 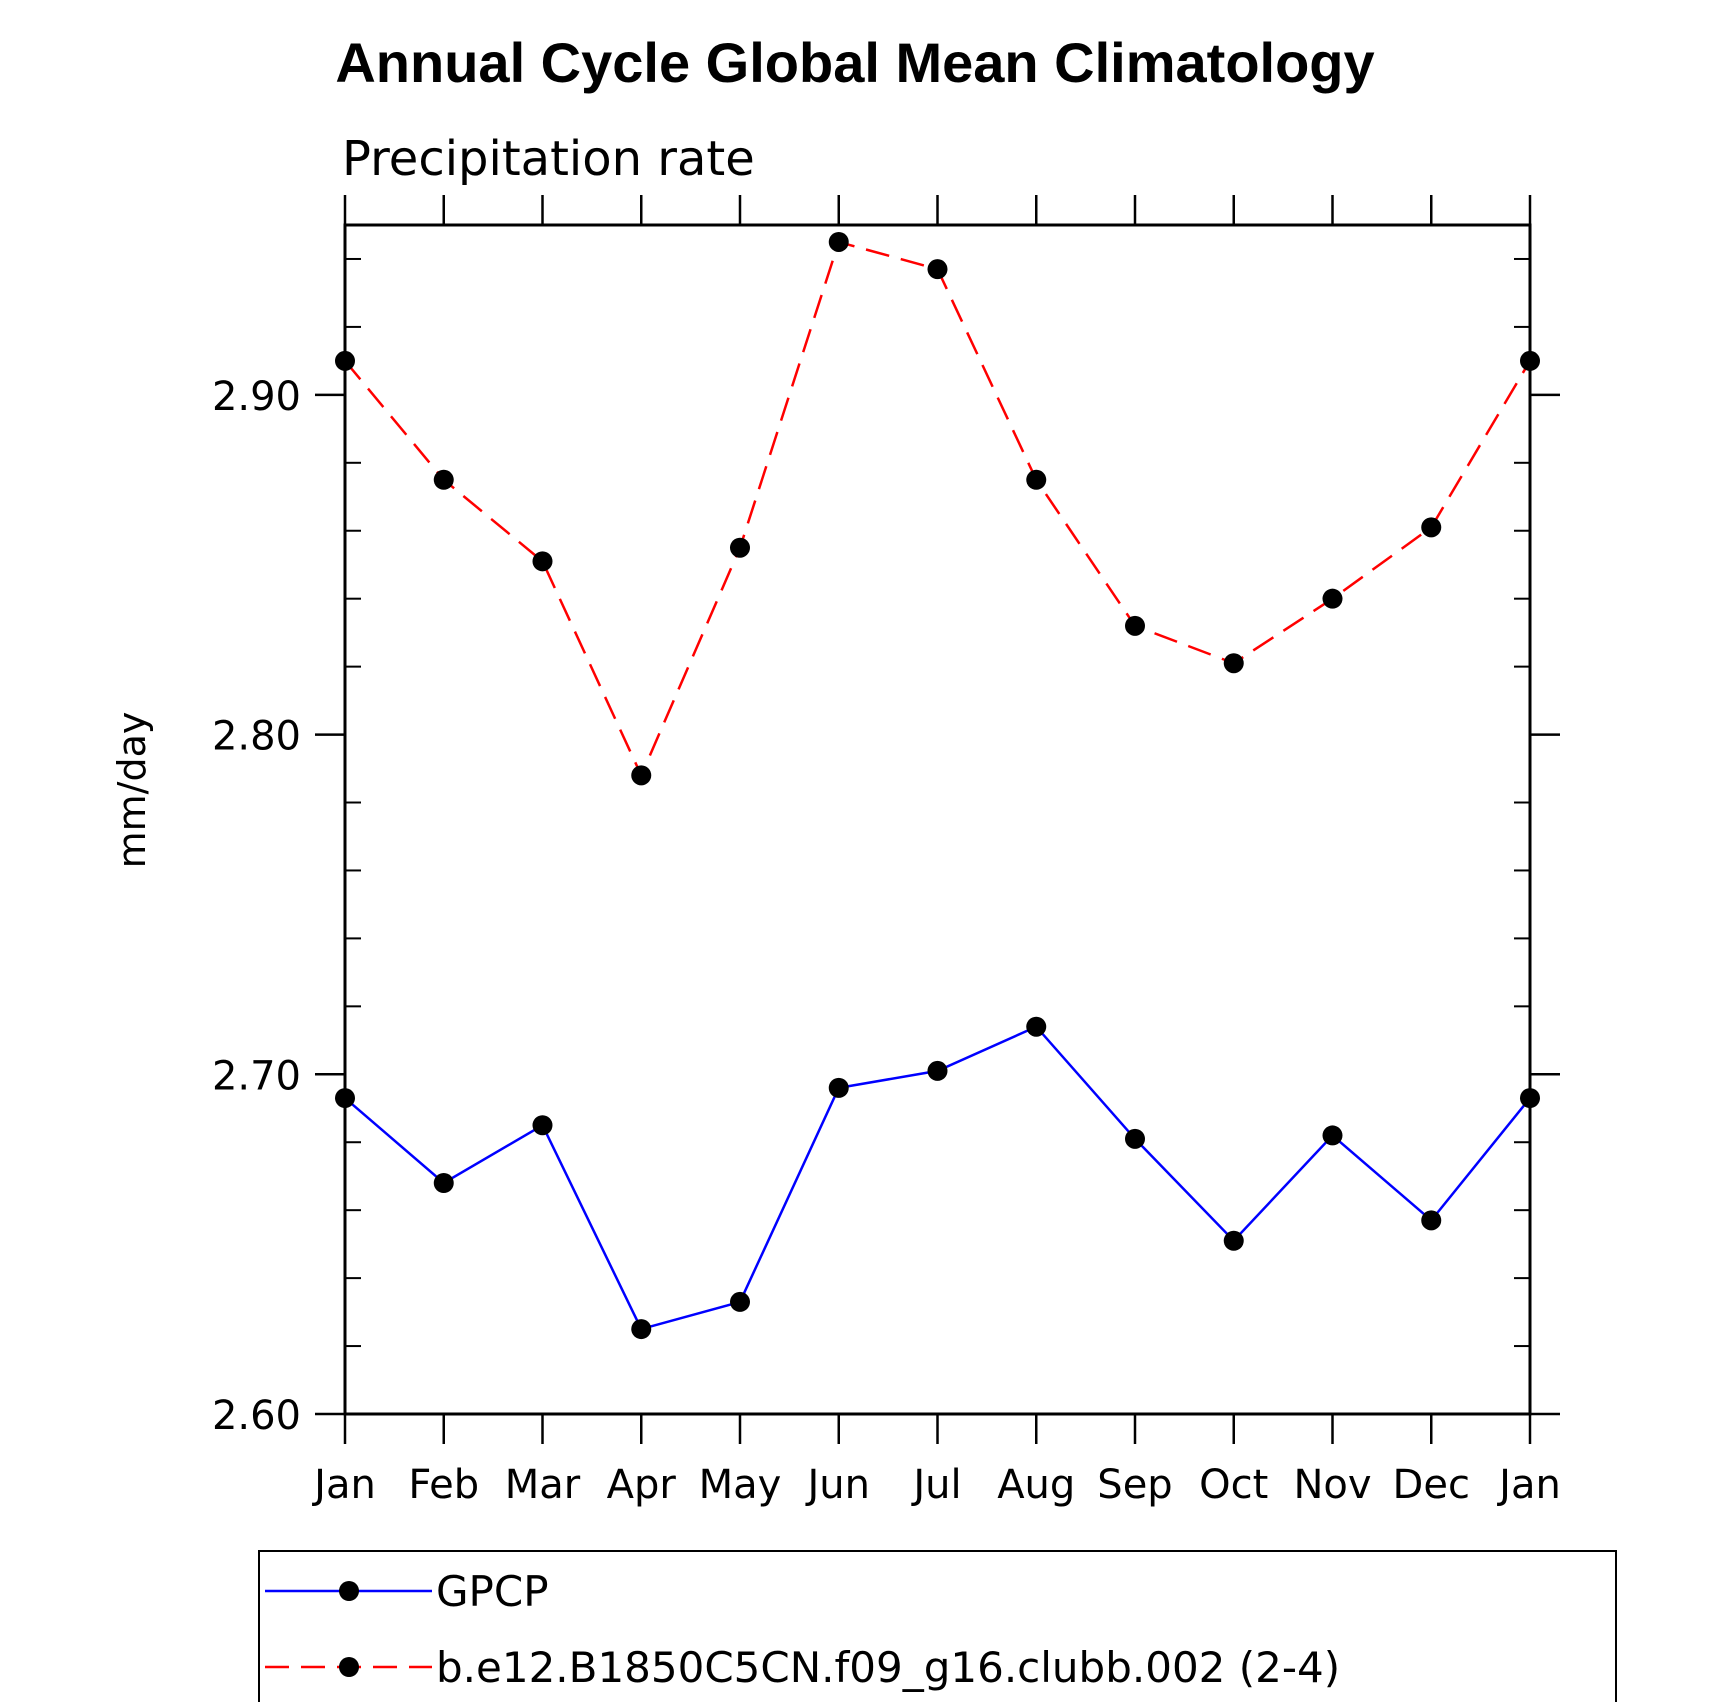 What do you see at coordinates (1134, 1485) in the screenshot?
I see `x-tick-label: Sep` at bounding box center [1134, 1485].